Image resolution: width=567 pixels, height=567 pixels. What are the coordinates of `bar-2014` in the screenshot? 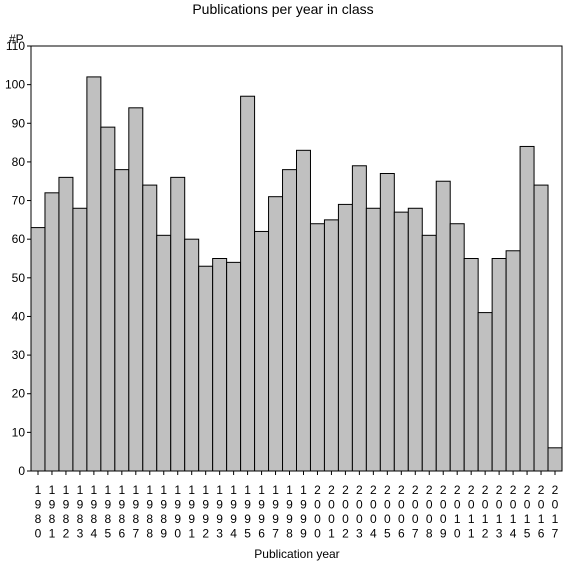 It's located at (513, 361).